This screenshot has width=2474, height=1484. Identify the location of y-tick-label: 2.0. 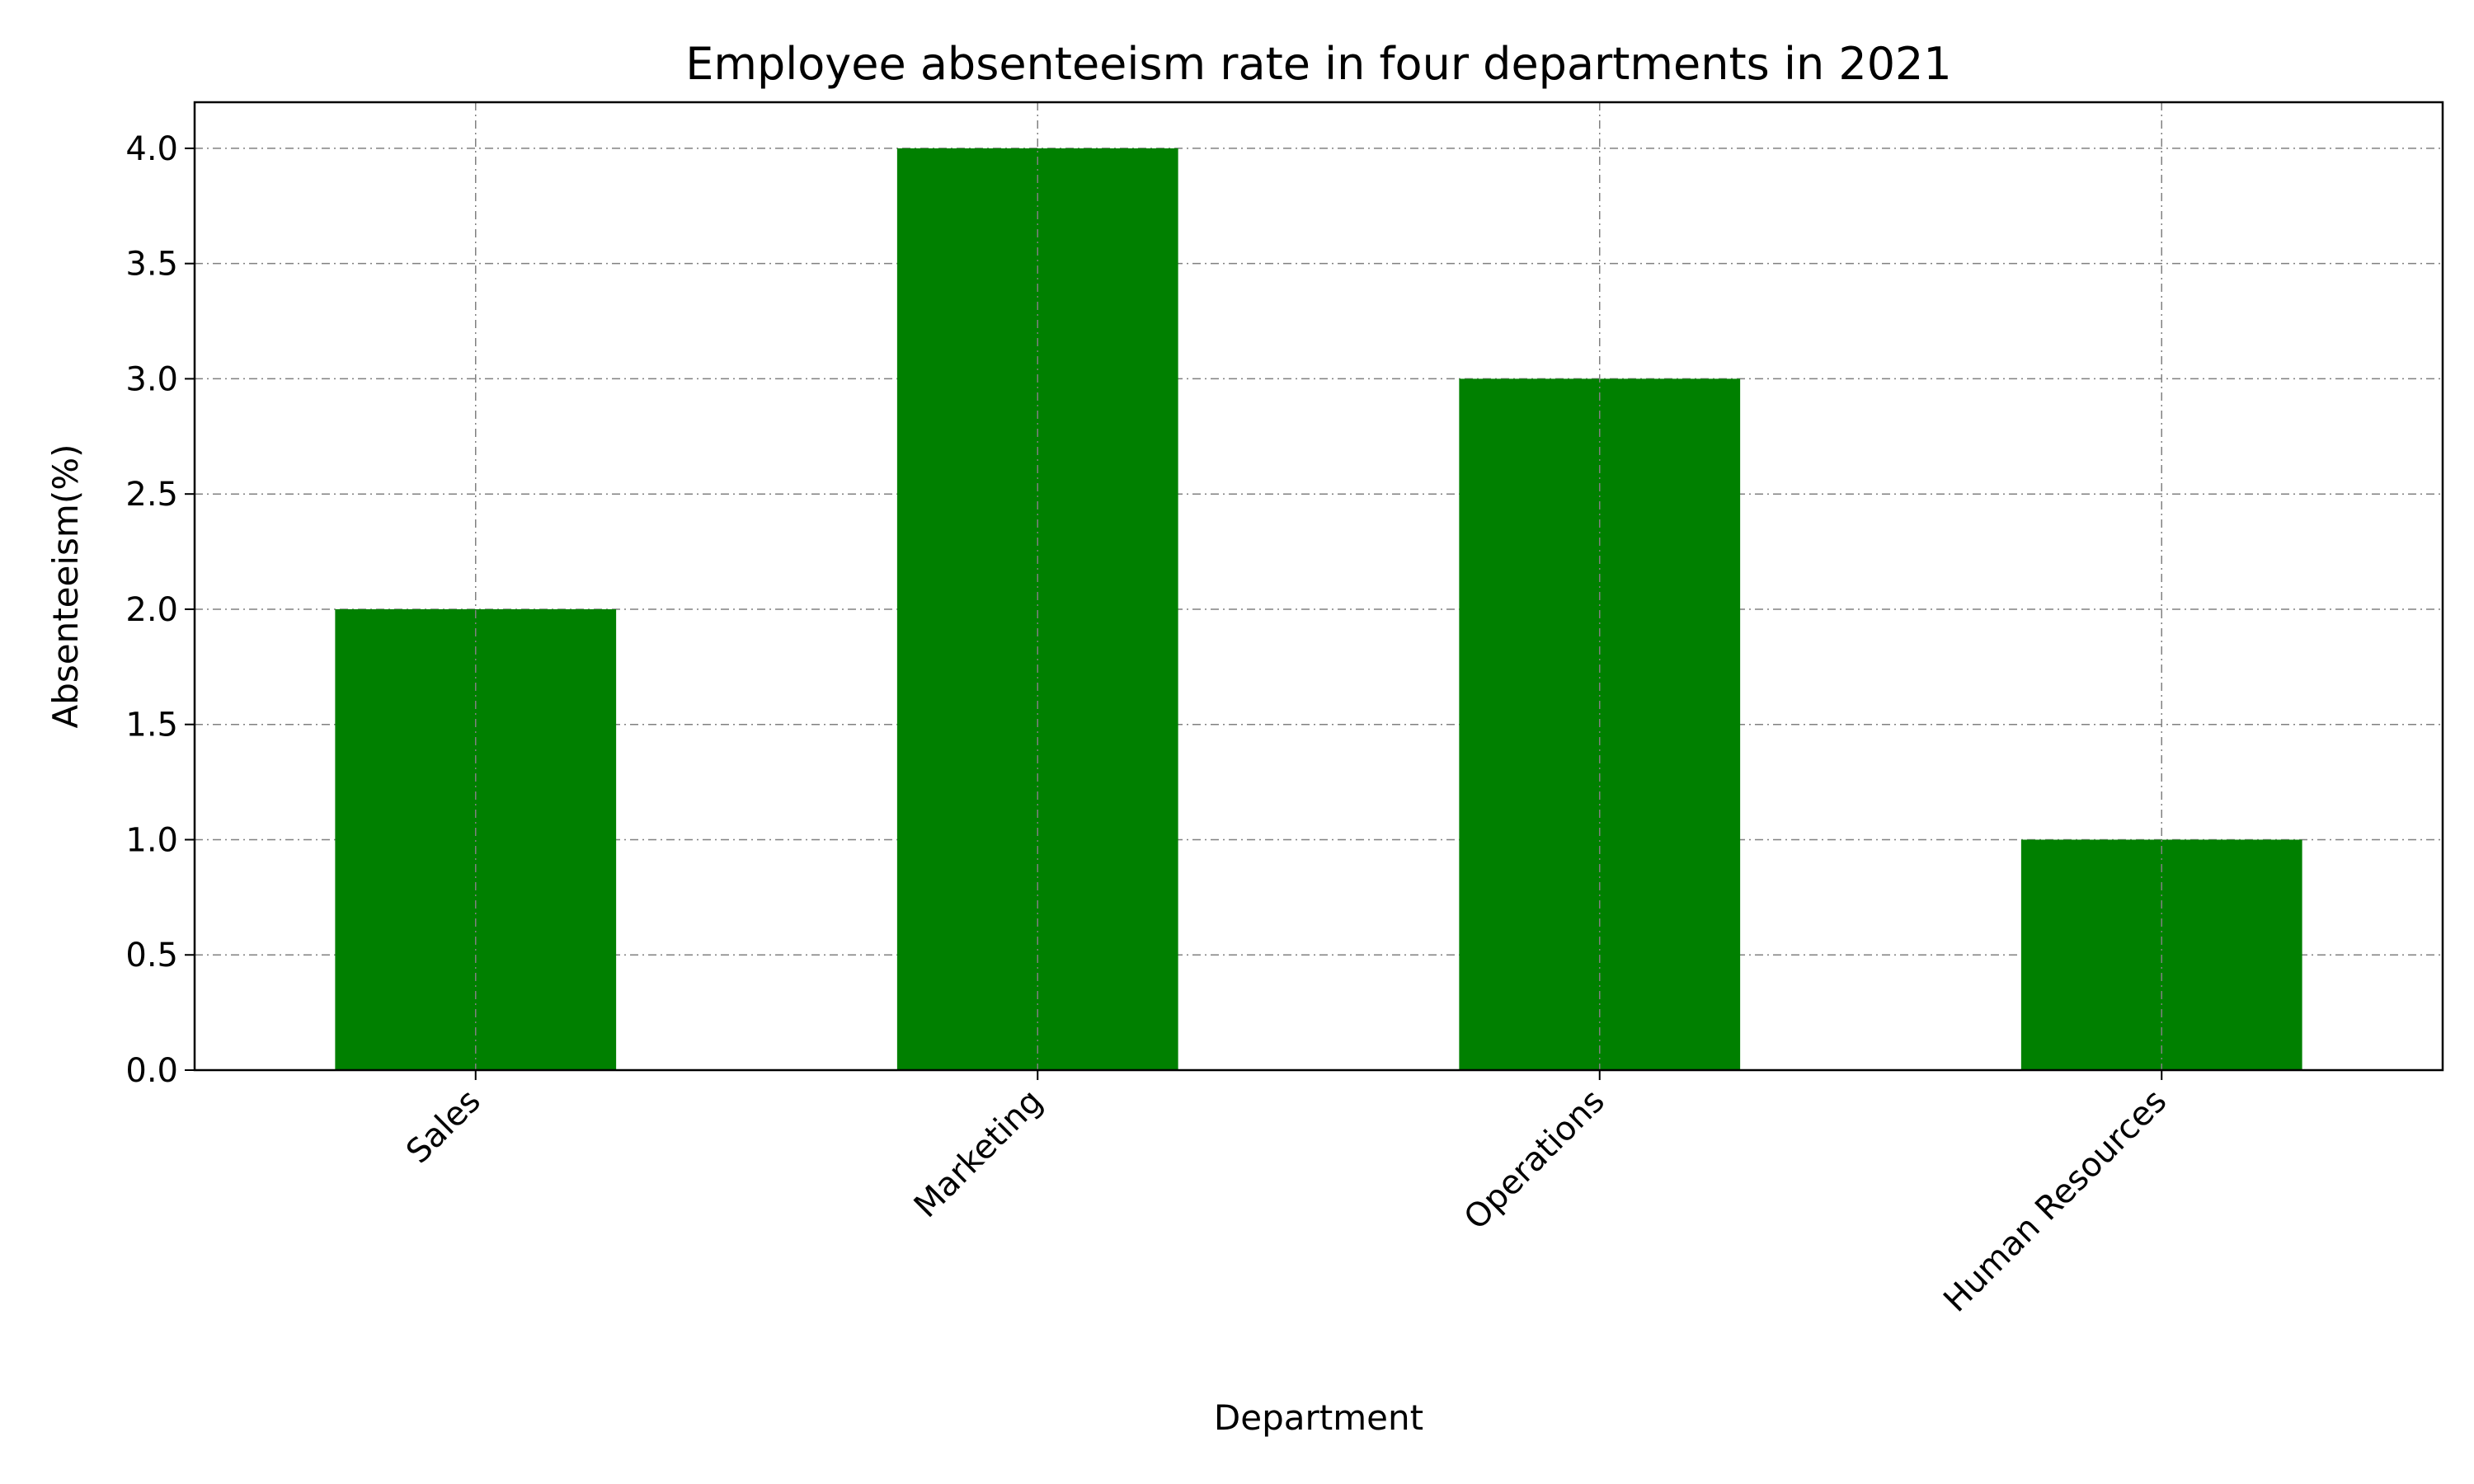
(151, 610).